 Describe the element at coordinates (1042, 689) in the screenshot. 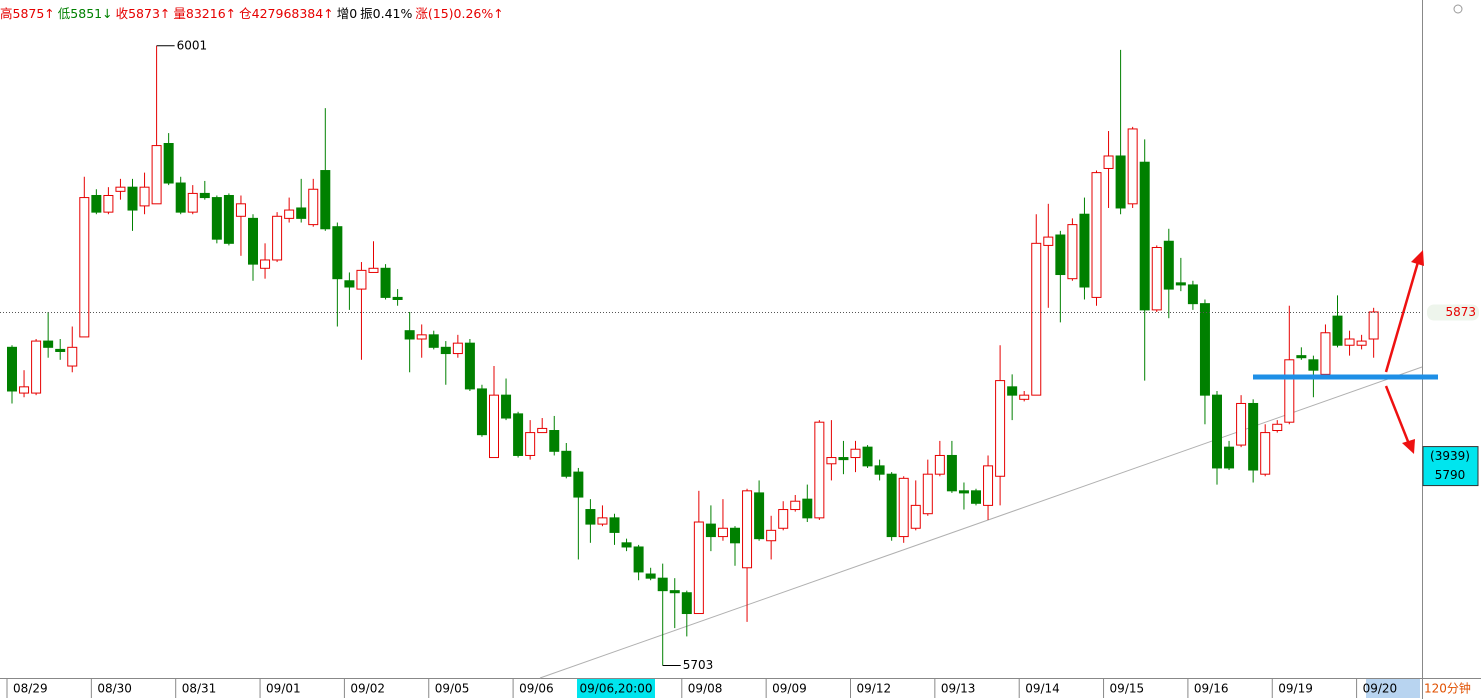

I see `x-tick-label: 09/14` at that location.